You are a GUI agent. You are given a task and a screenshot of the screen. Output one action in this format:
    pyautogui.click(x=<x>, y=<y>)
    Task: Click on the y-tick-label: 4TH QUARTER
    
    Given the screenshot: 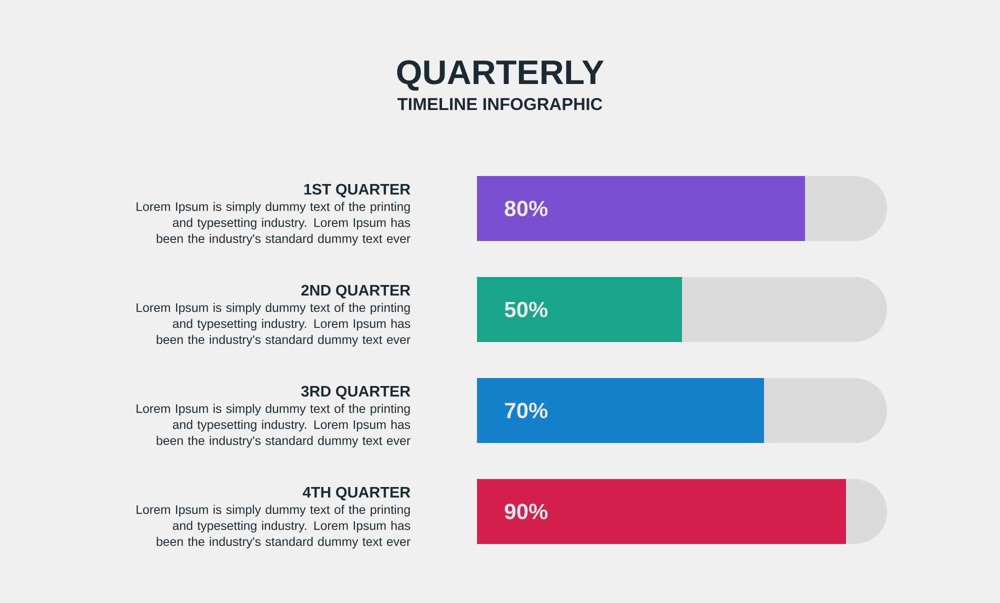 What is the action you would take?
    pyautogui.click(x=356, y=493)
    